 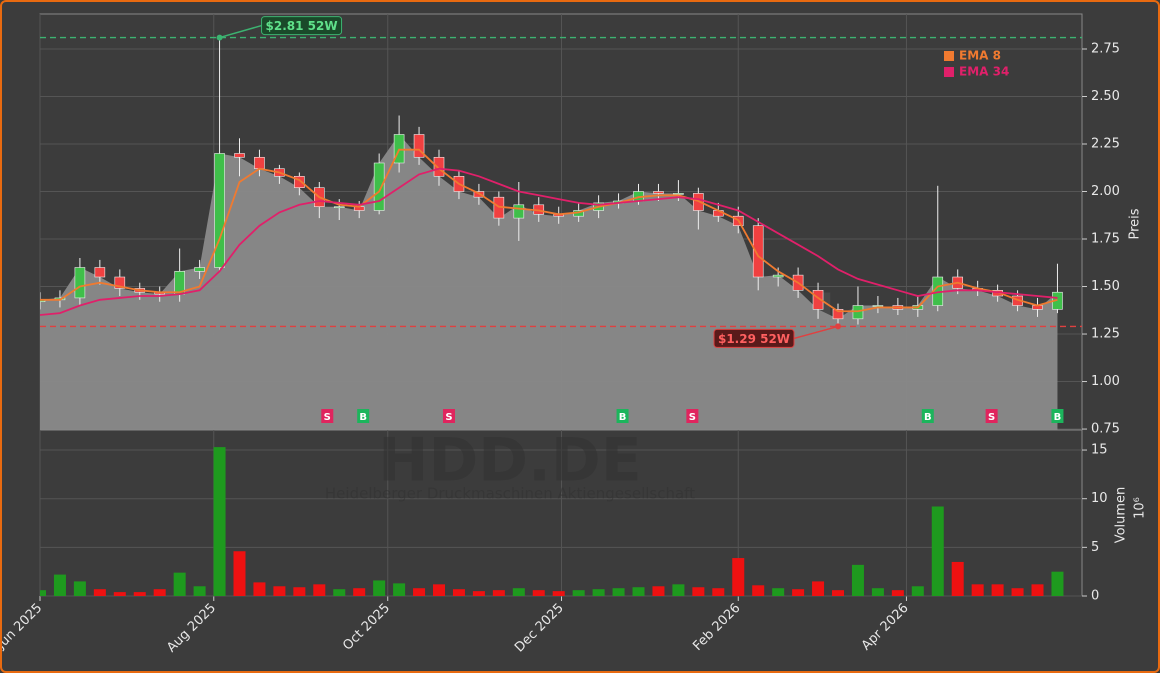 What do you see at coordinates (1105, 191) in the screenshot?
I see `y-tick-label: 2.00` at bounding box center [1105, 191].